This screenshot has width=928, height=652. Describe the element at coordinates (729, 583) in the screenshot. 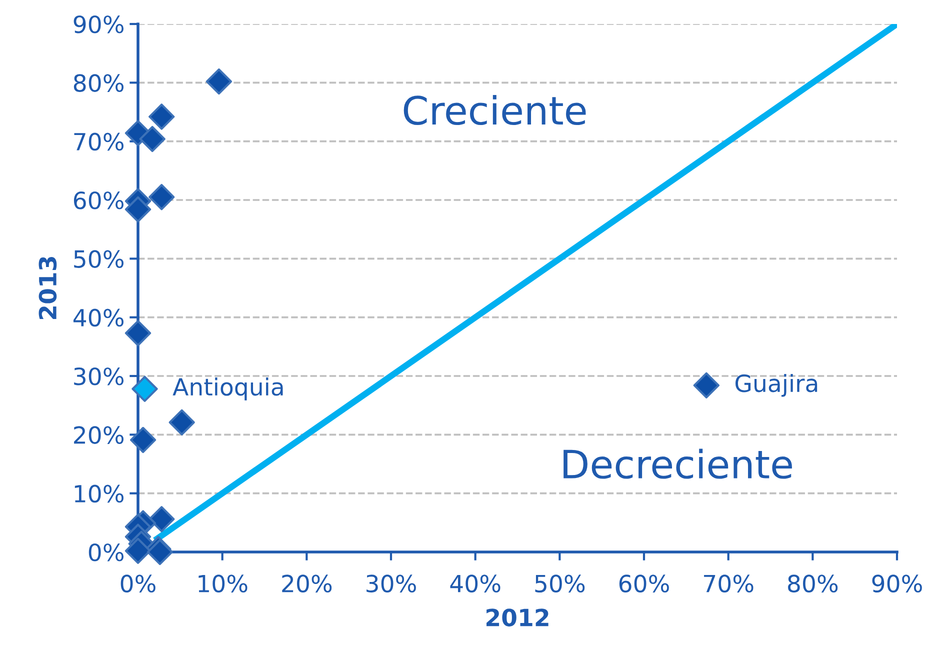

I see `x-tick-label: 70%` at that location.